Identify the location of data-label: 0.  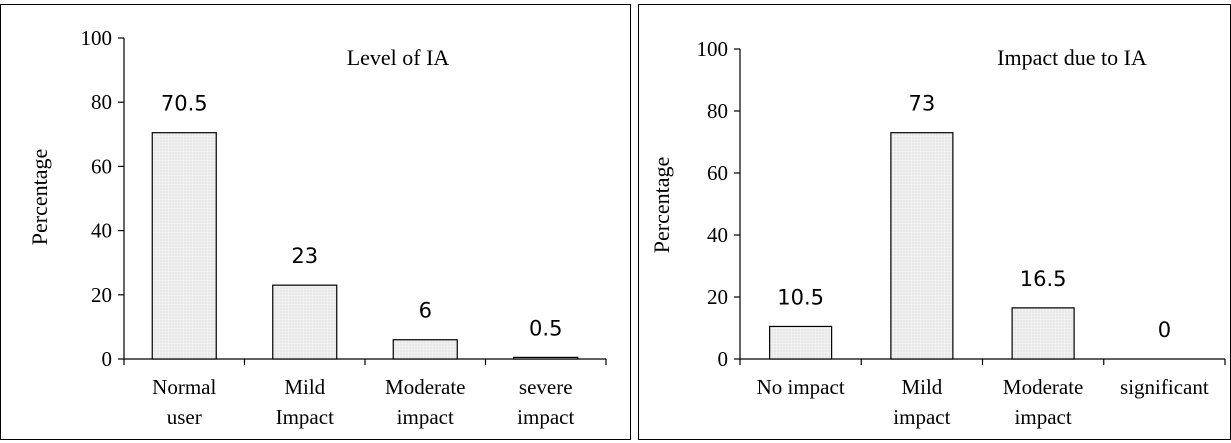
(1164, 330).